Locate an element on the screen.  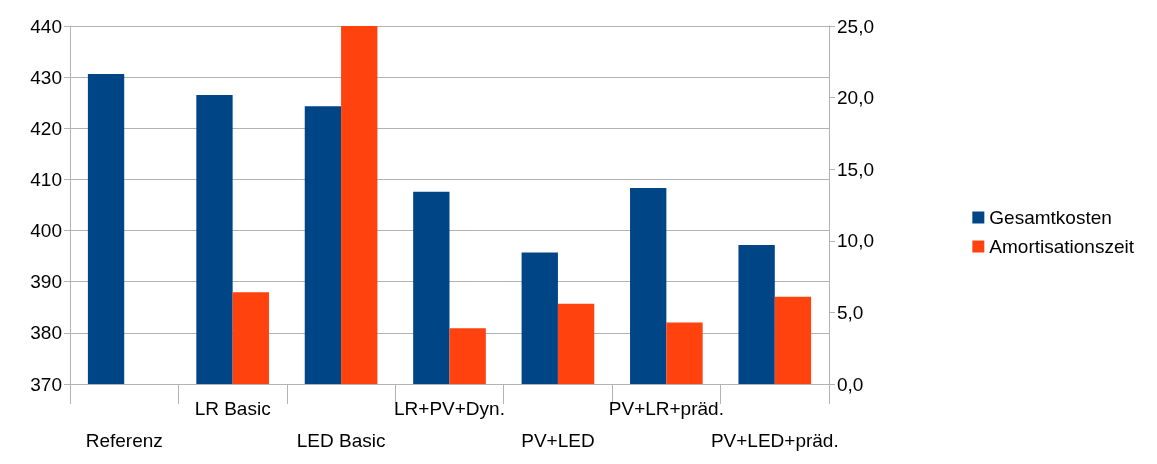
y-tick-label: 390 is located at coordinates (46, 282).